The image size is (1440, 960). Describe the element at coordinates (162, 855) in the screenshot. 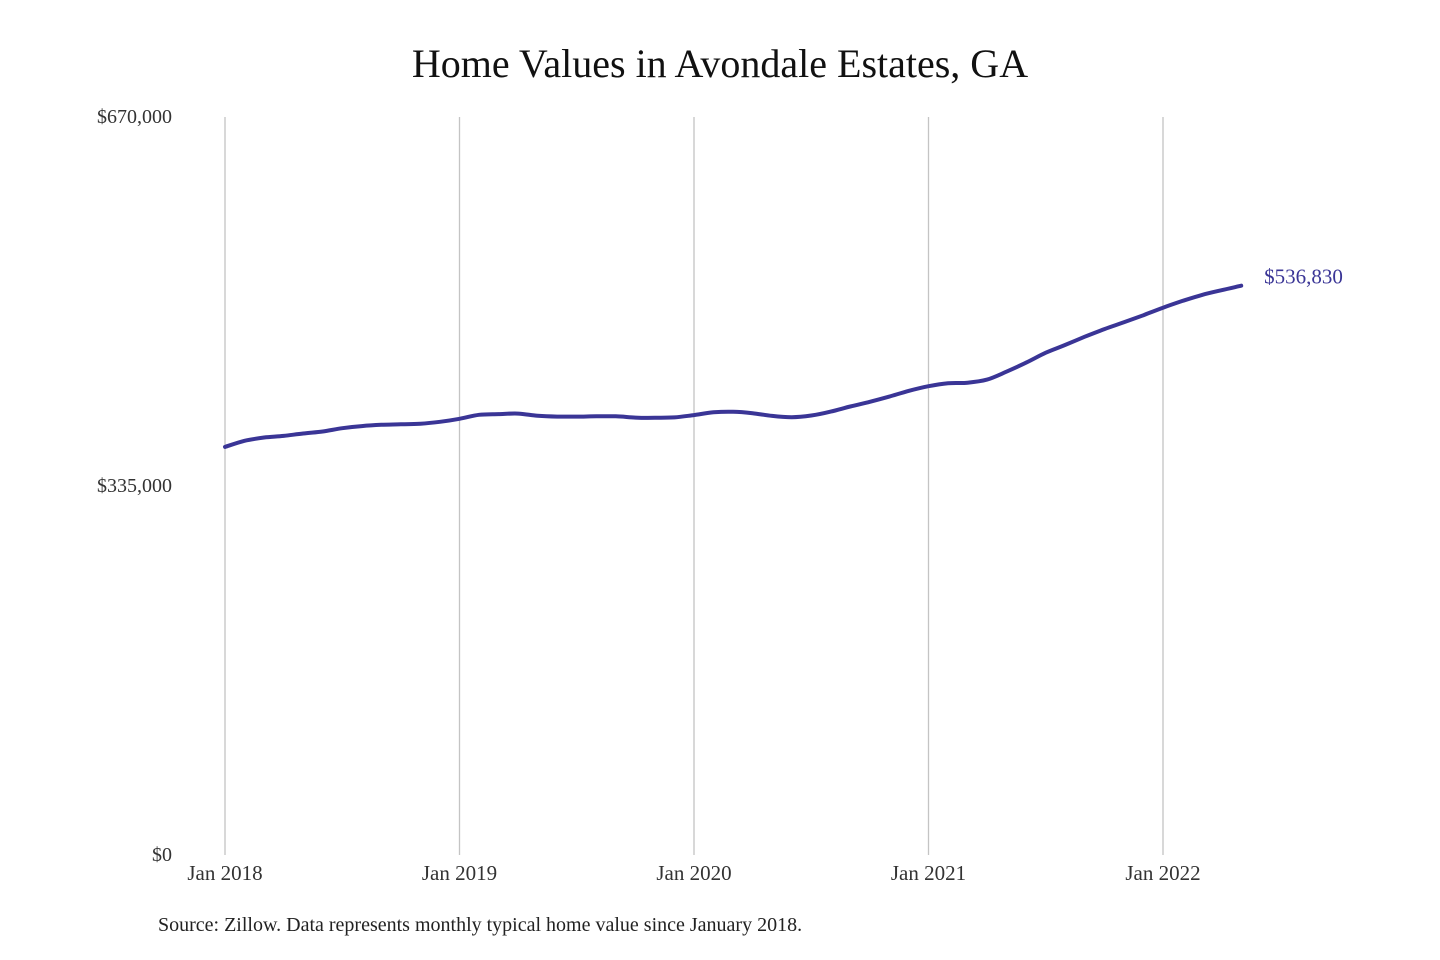

I see `y-tick-label: $0` at that location.